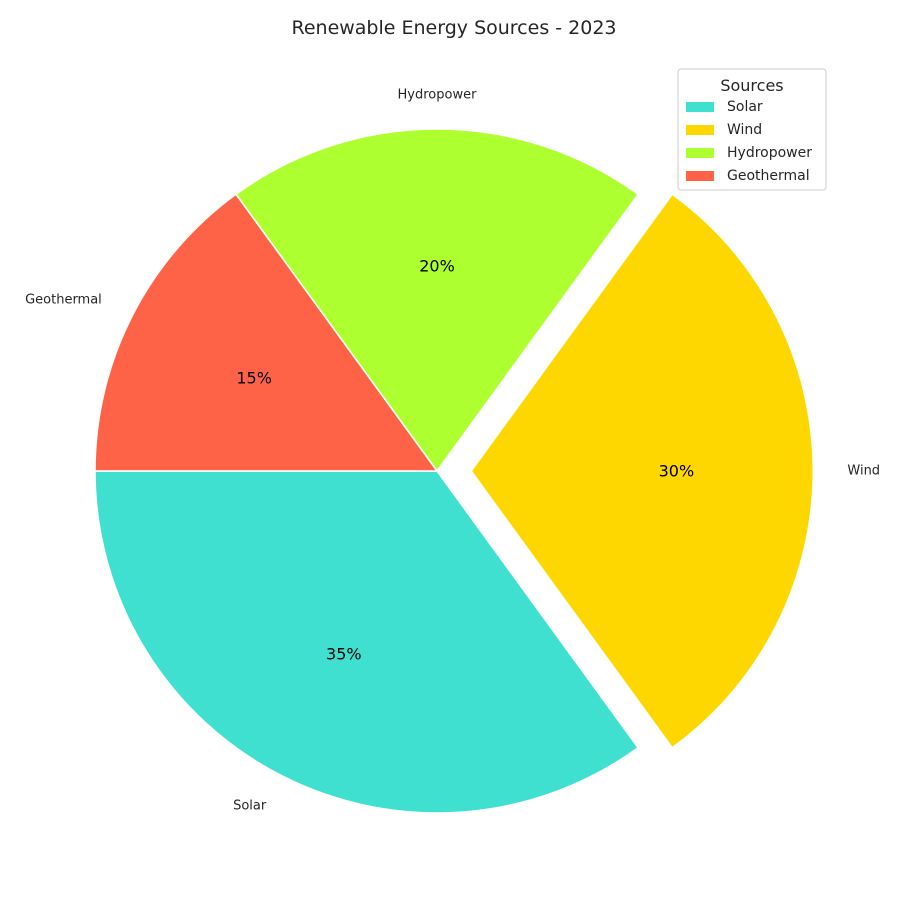  What do you see at coordinates (768, 176) in the screenshot?
I see `legend-label-geothermal: Geothermal` at bounding box center [768, 176].